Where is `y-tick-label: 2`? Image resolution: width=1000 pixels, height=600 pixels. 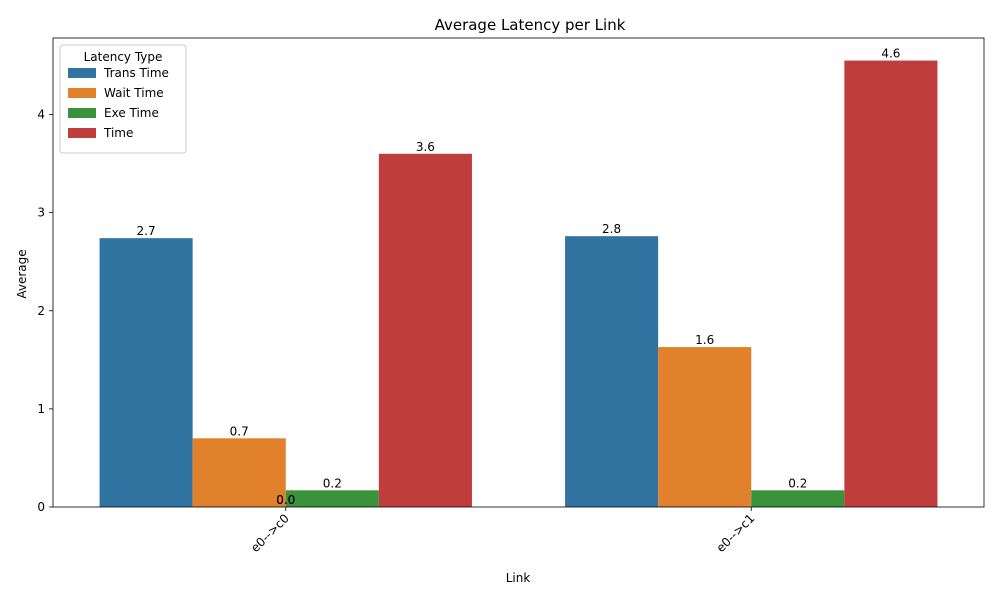 y-tick-label: 2 is located at coordinates (41, 311).